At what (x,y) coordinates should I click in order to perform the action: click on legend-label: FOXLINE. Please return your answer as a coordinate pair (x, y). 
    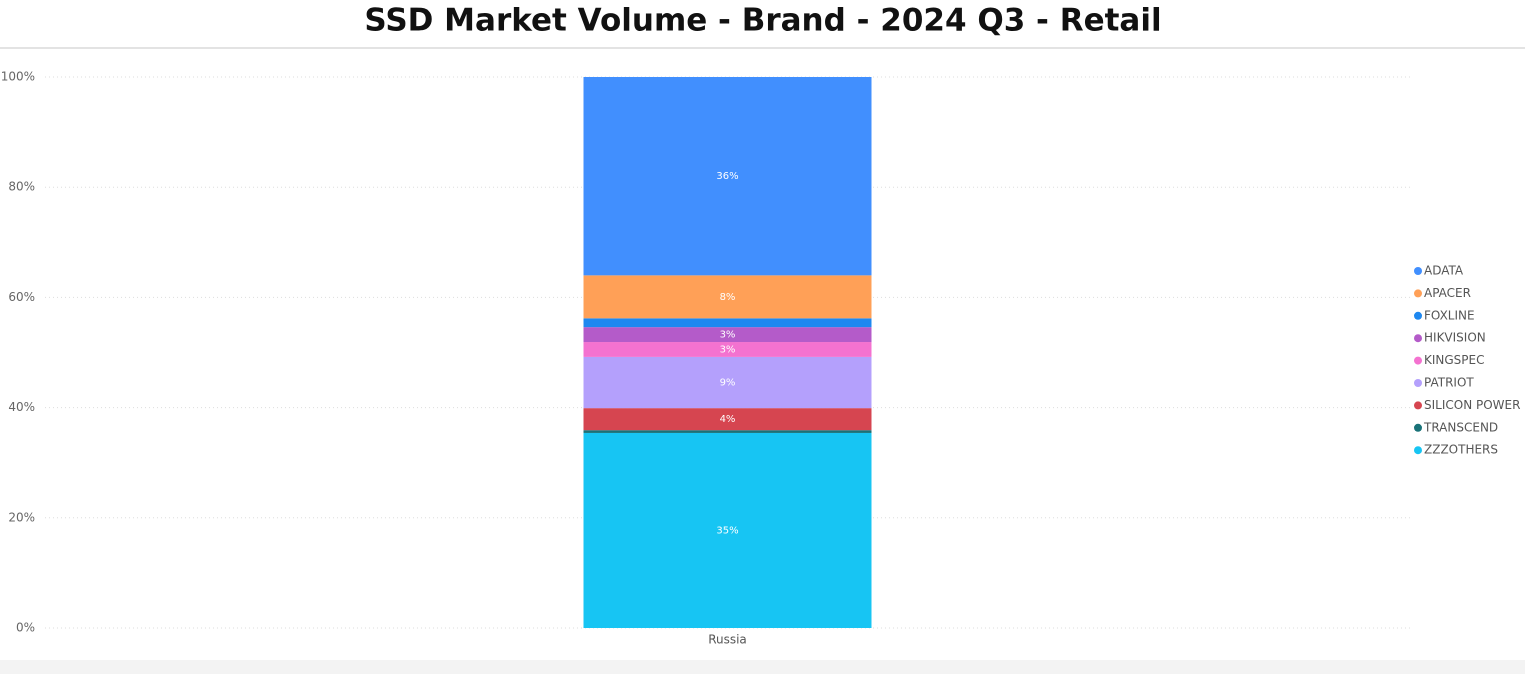
    Looking at the image, I should click on (1449, 315).